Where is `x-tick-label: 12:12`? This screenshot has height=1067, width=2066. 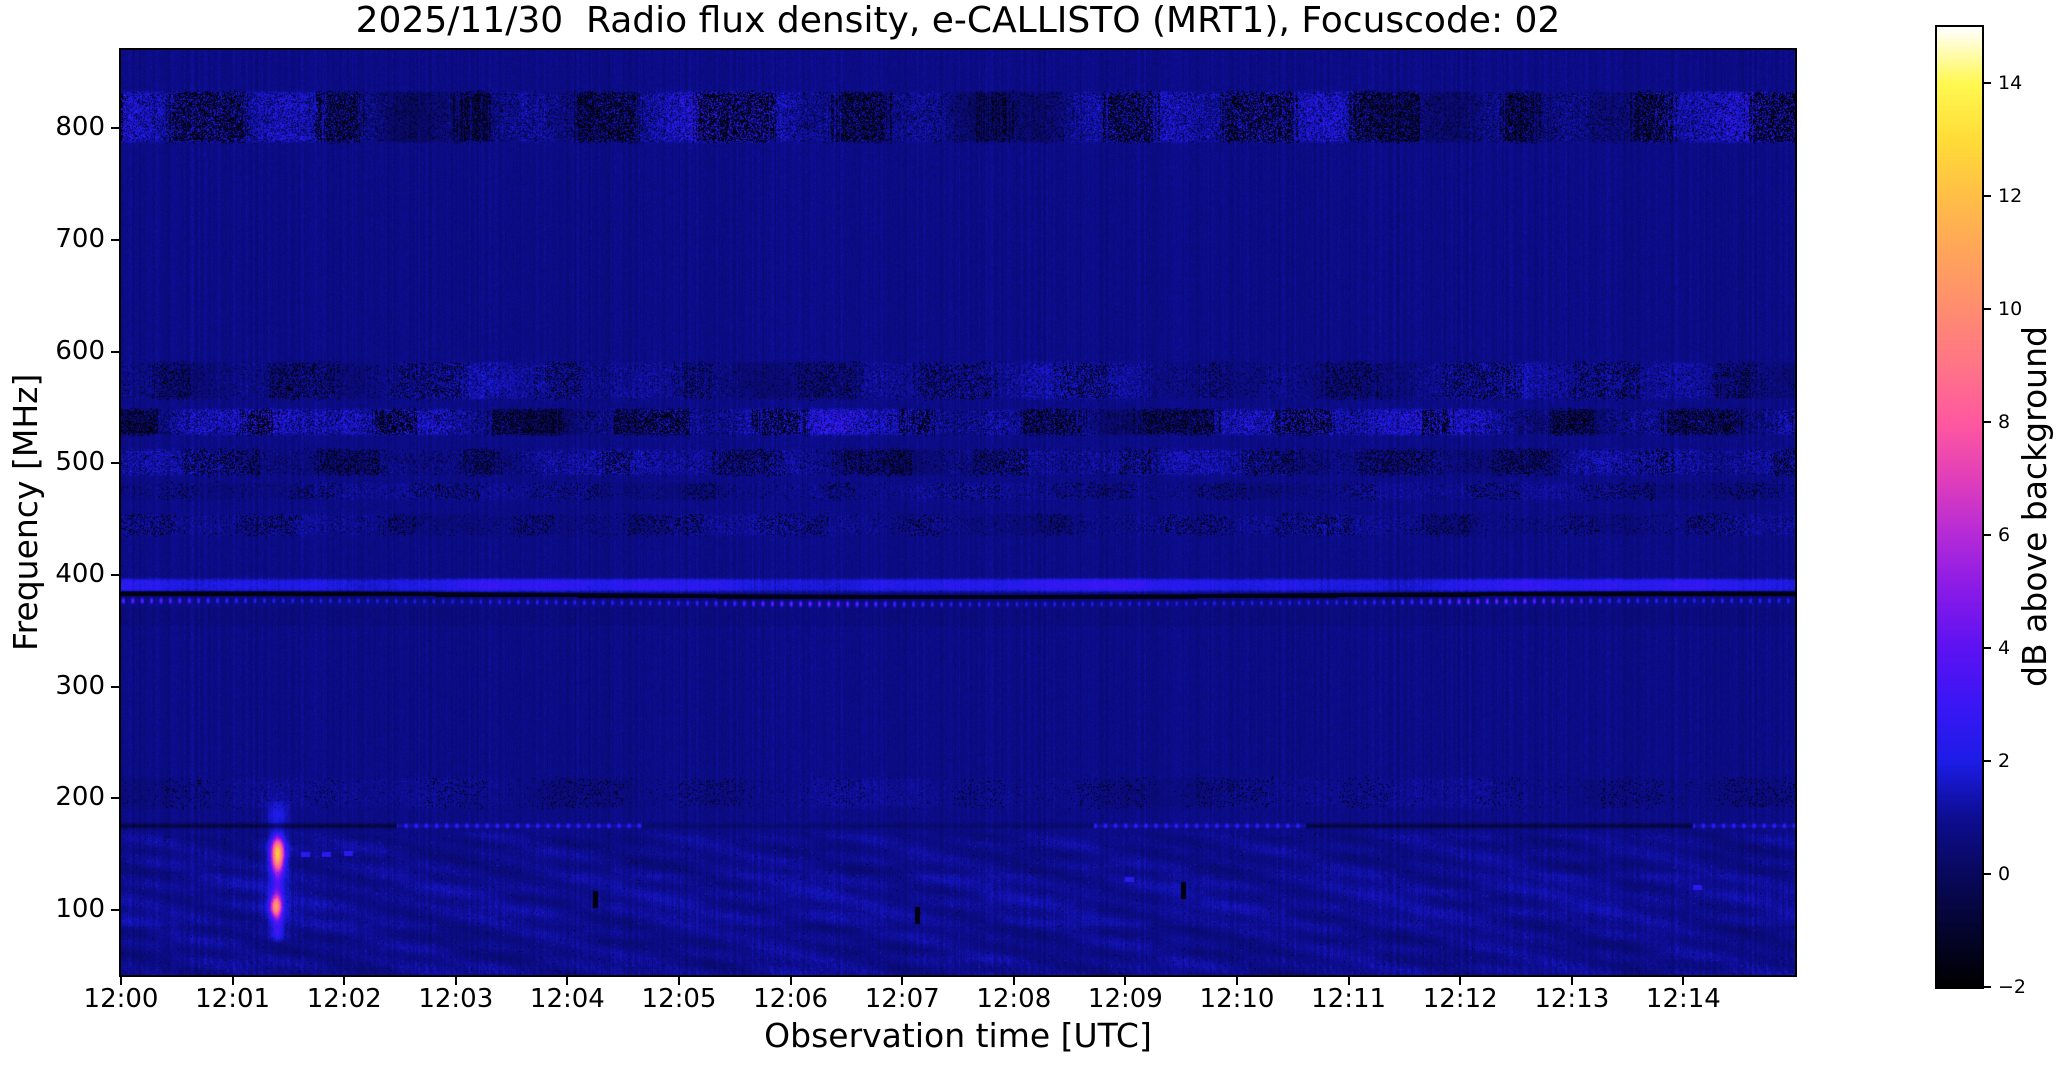 x-tick-label: 12:12 is located at coordinates (1460, 999).